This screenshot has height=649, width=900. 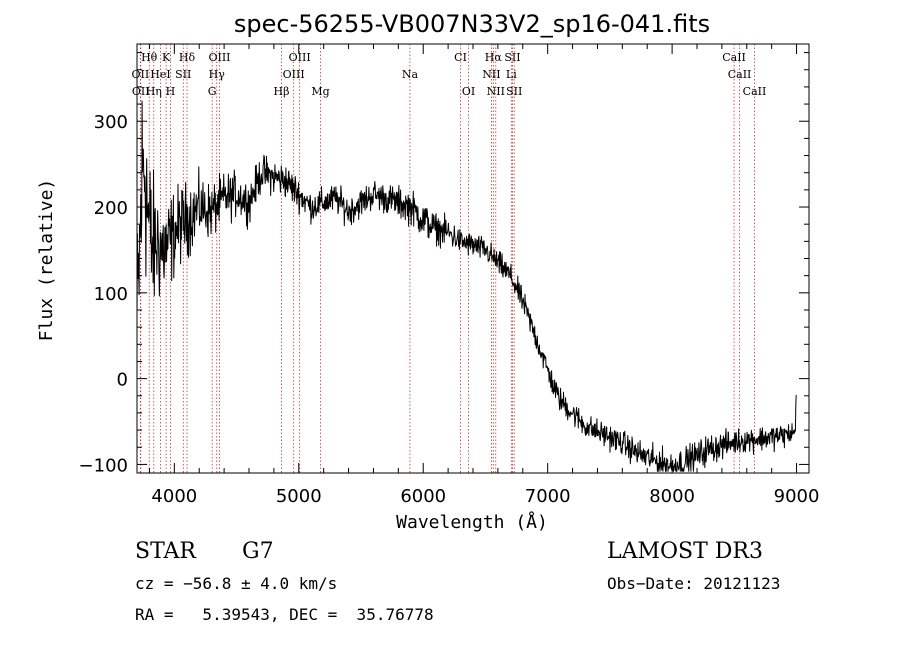 What do you see at coordinates (160, 74) in the screenshot?
I see `line-marker-label: HeI` at bounding box center [160, 74].